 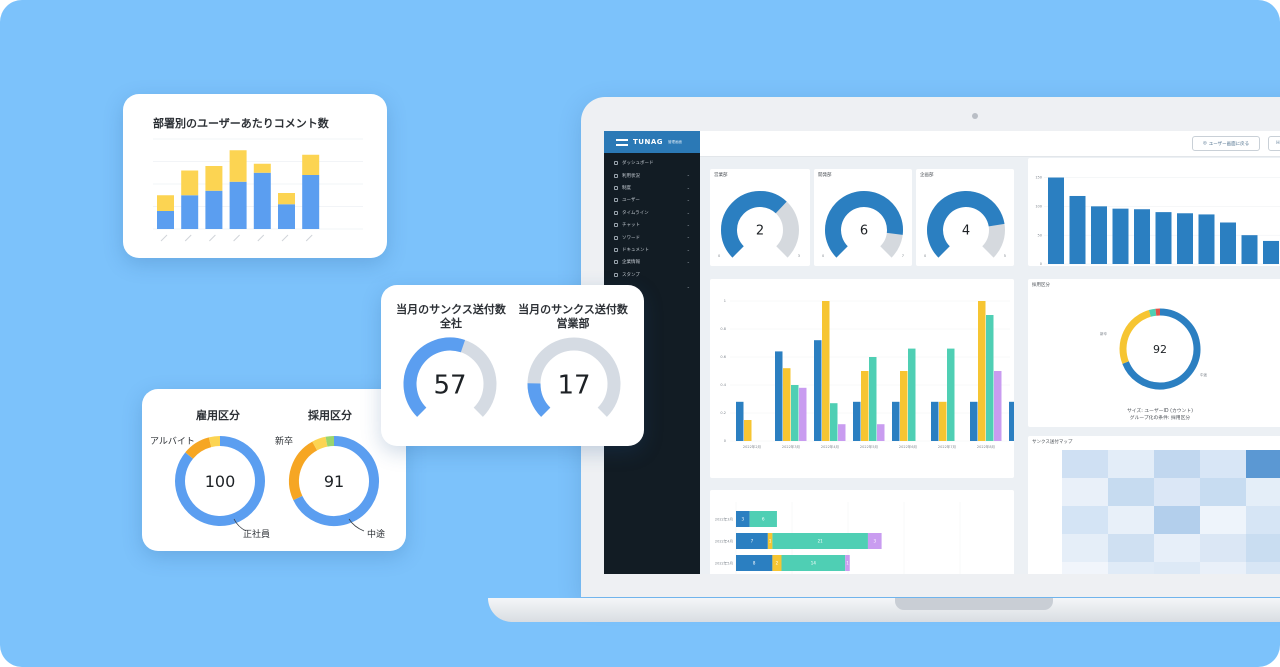 I want to click on grouped-tick-label: 0.8, so click(x=723, y=329).